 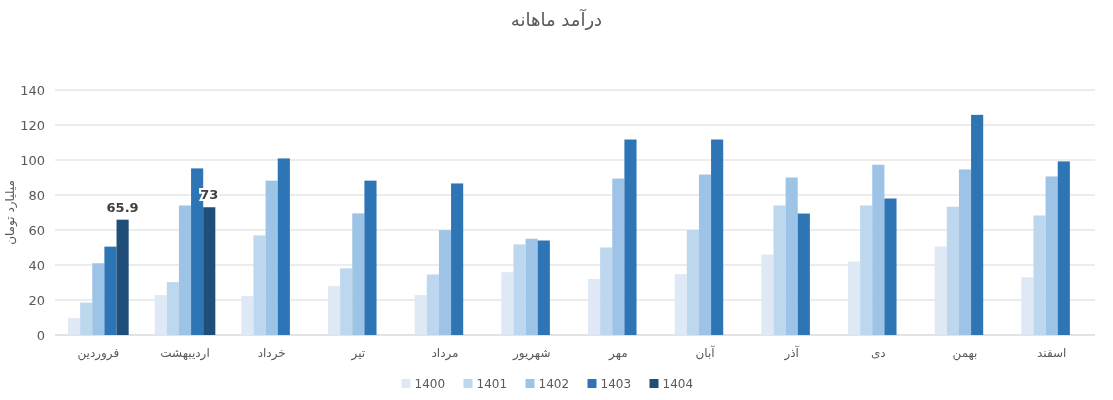 What do you see at coordinates (40, 335) in the screenshot?
I see `y-tick-label: 0` at bounding box center [40, 335].